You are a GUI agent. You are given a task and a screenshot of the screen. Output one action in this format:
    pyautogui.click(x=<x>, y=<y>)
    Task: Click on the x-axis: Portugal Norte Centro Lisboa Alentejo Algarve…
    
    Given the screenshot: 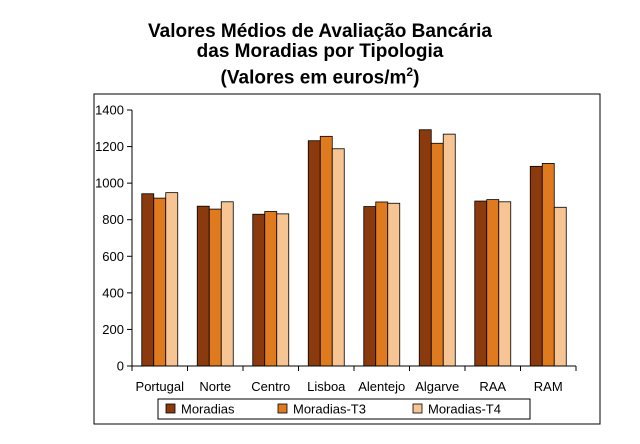 What is the action you would take?
    pyautogui.click(x=354, y=379)
    